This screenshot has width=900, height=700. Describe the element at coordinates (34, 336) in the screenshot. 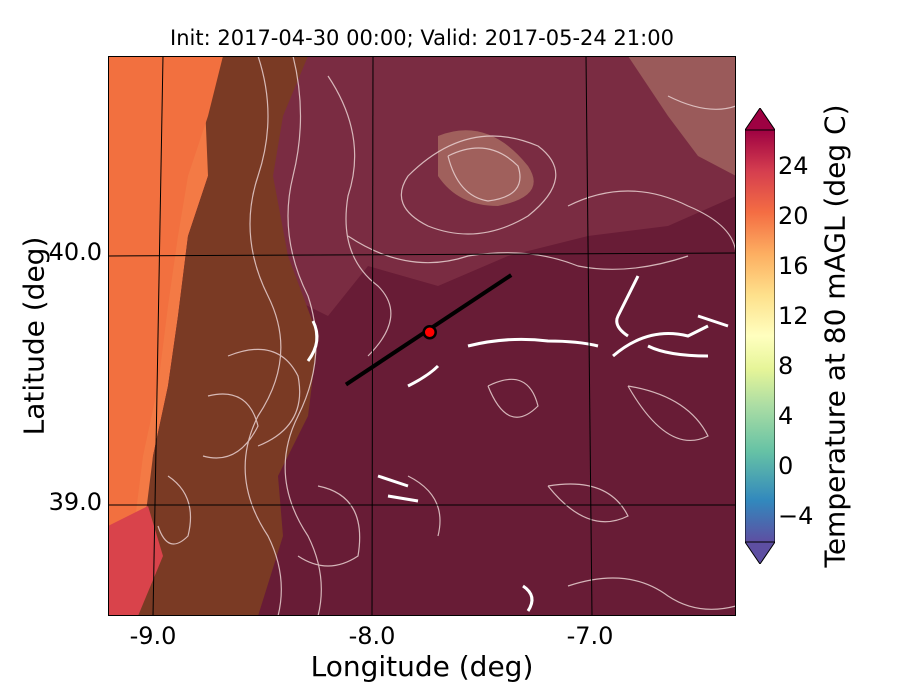

I see `y-axis-label-text: Latitude (deg)` at that location.